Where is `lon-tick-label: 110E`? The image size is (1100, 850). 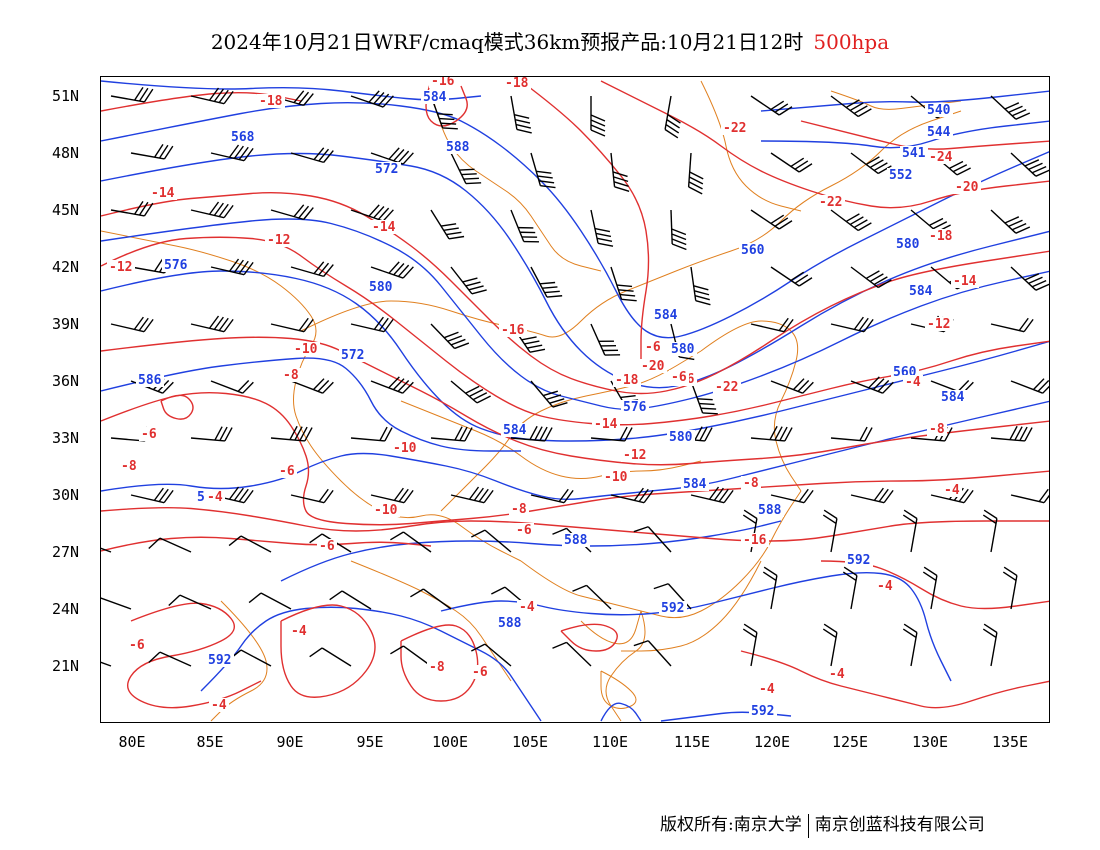 lon-tick-label: 110E is located at coordinates (610, 742).